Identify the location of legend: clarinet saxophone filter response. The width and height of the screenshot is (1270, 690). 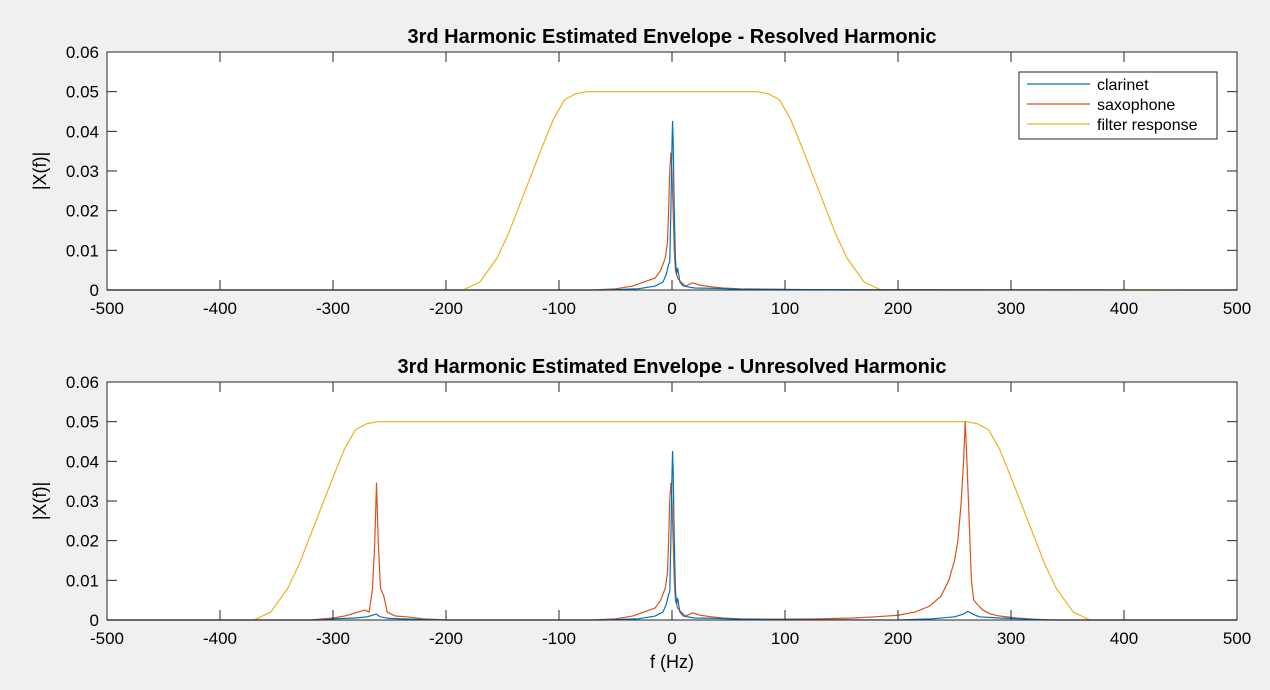
(1118, 105).